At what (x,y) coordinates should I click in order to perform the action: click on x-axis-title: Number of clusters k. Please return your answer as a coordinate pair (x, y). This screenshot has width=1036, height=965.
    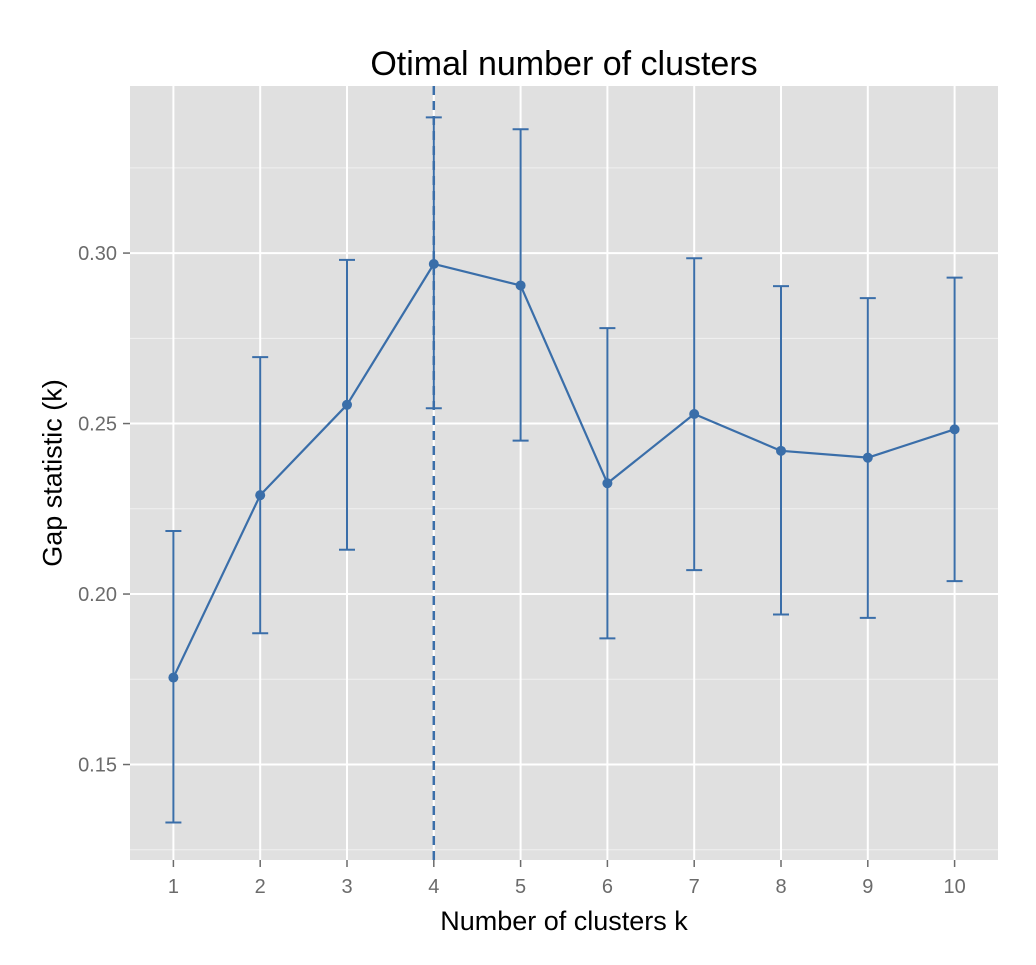
    Looking at the image, I should click on (564, 921).